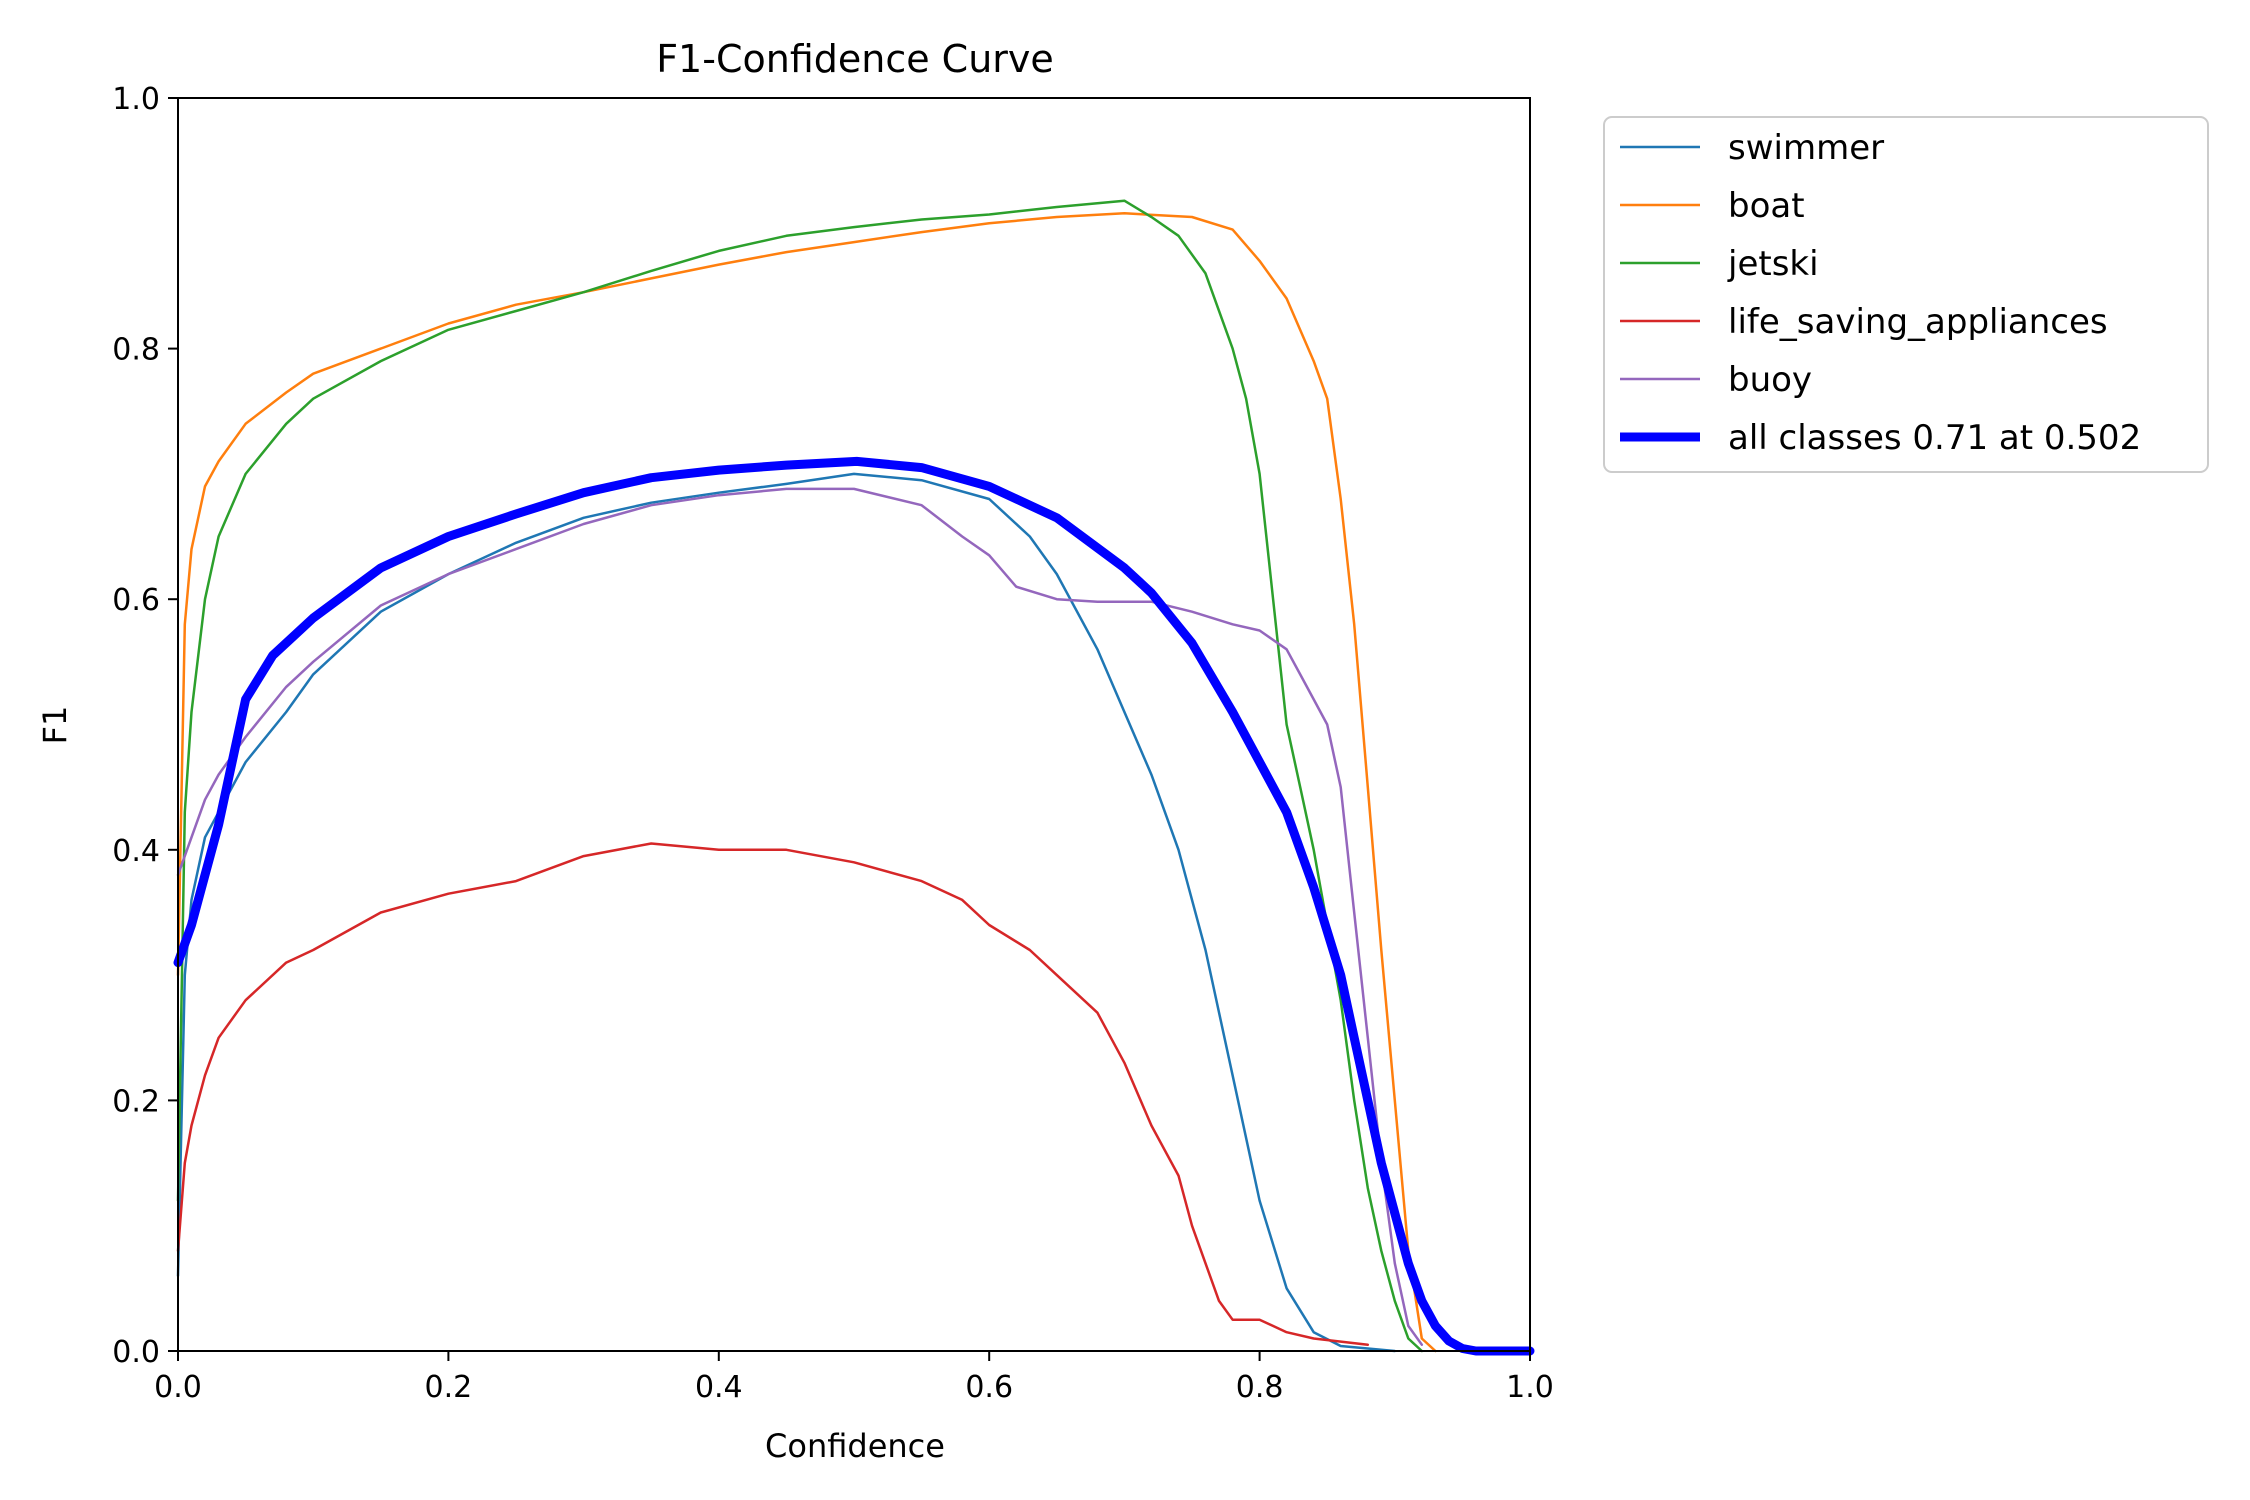  Describe the element at coordinates (989, 1387) in the screenshot. I see `x-tick-label: 0.6` at that location.